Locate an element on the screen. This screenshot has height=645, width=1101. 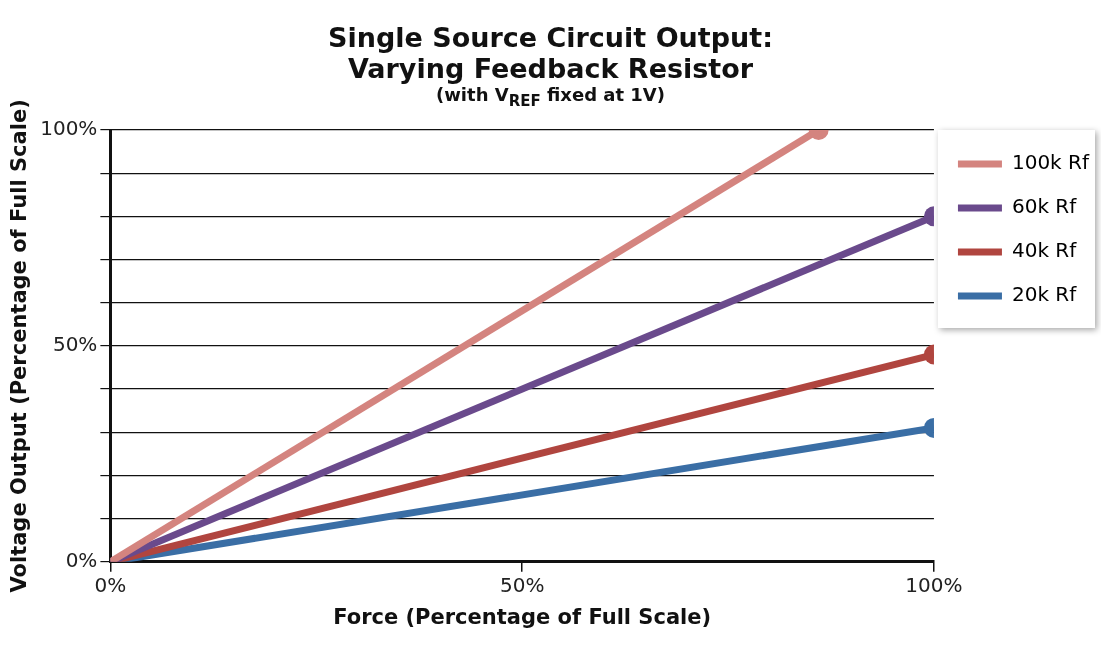
y-tick-label: 100% is located at coordinates (69, 128).